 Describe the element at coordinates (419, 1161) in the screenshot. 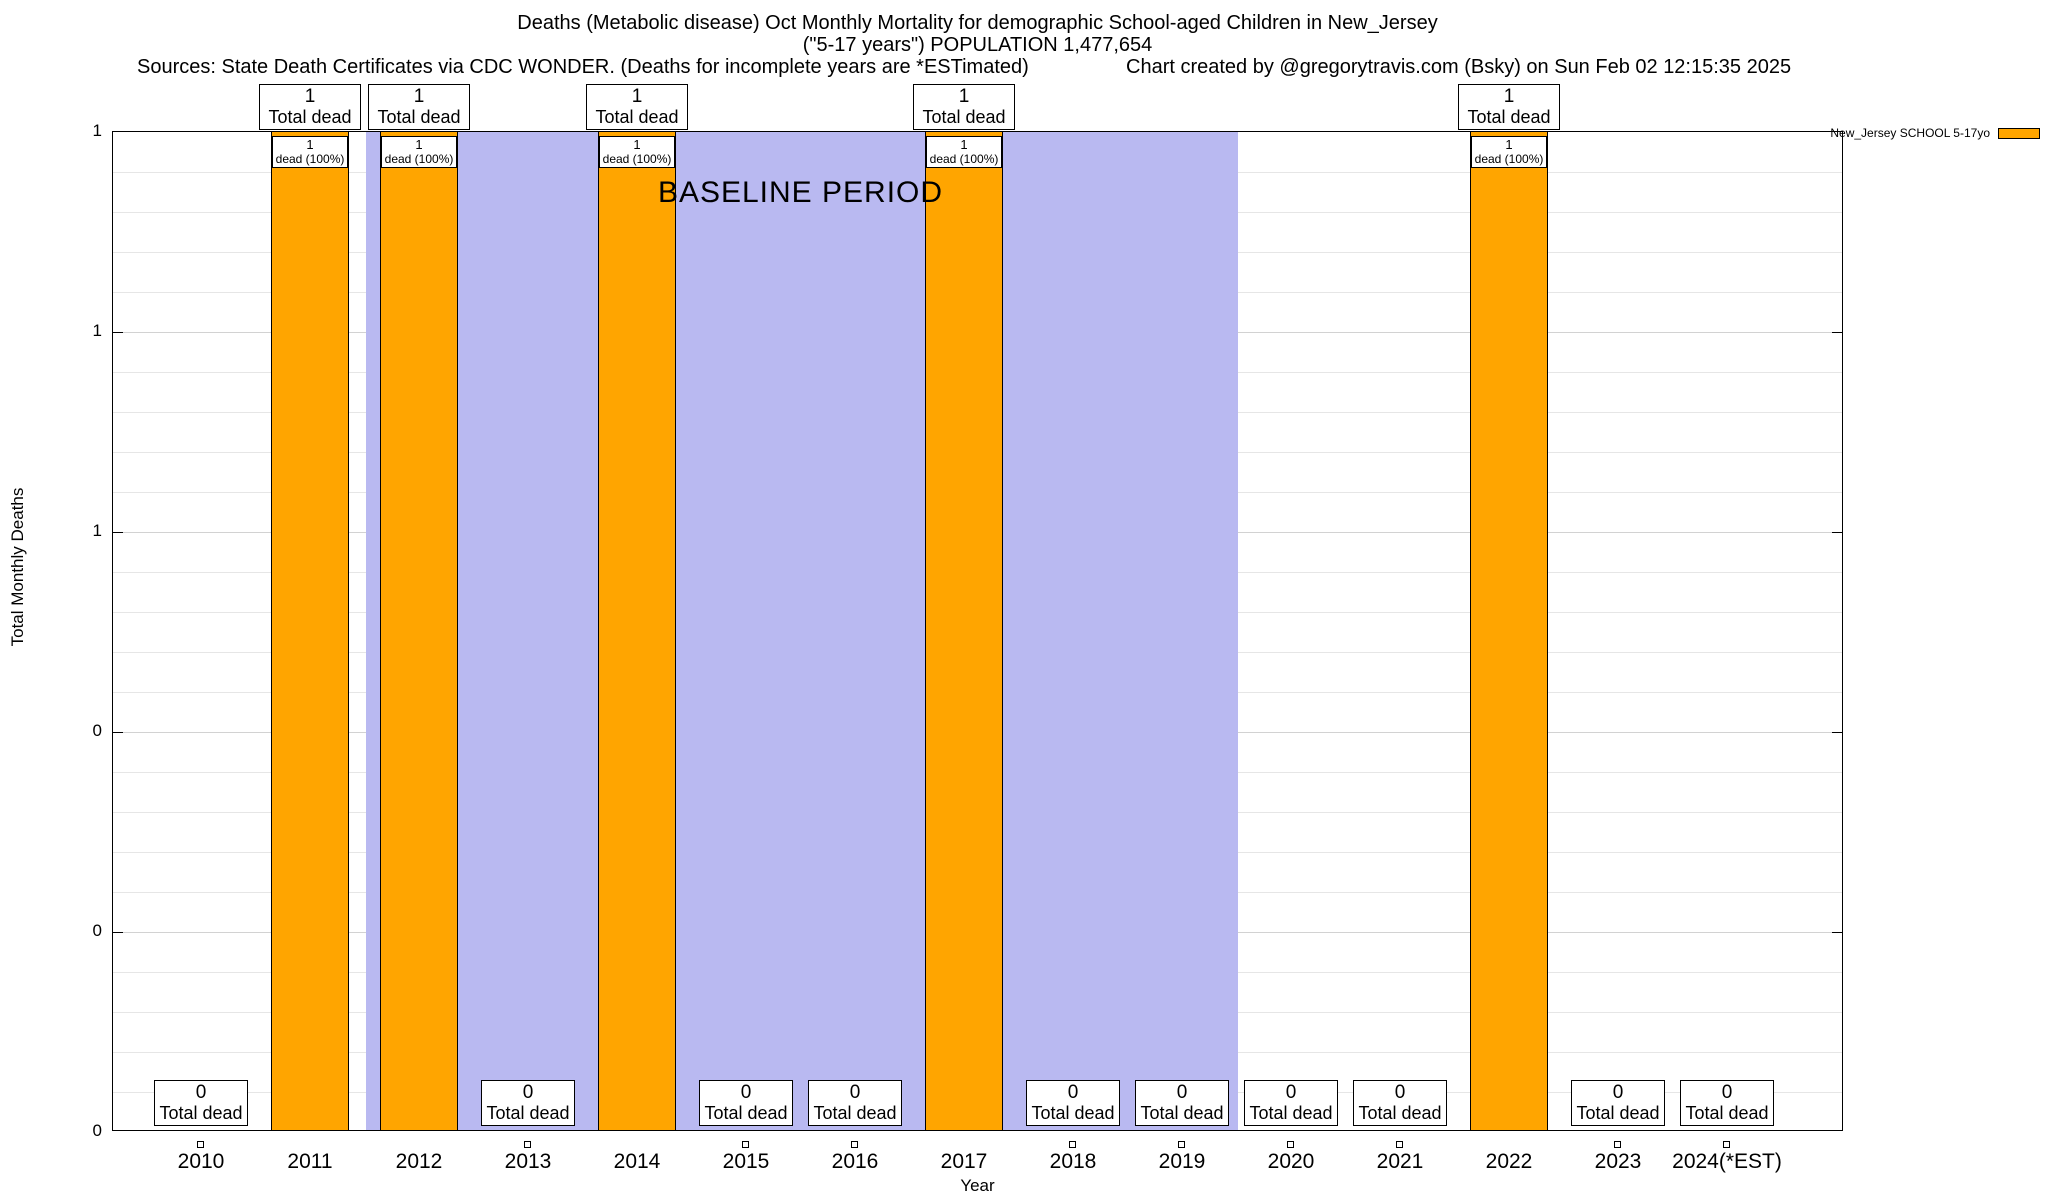

I see `x-tick-label-2012: 2012` at that location.